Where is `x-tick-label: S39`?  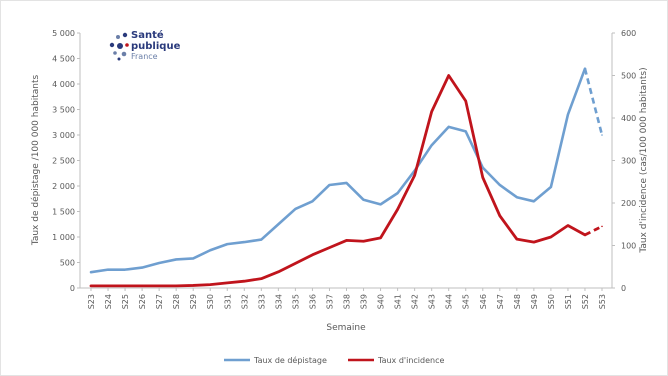
x-tick-label: S39 is located at coordinates (364, 301).